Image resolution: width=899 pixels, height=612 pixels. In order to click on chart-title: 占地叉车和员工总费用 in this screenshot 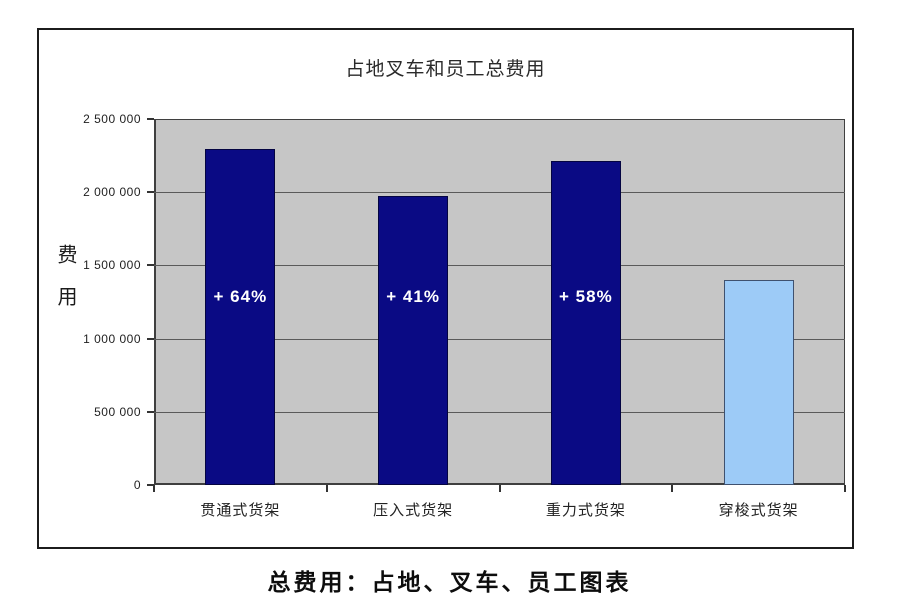, I will do `click(445, 69)`.